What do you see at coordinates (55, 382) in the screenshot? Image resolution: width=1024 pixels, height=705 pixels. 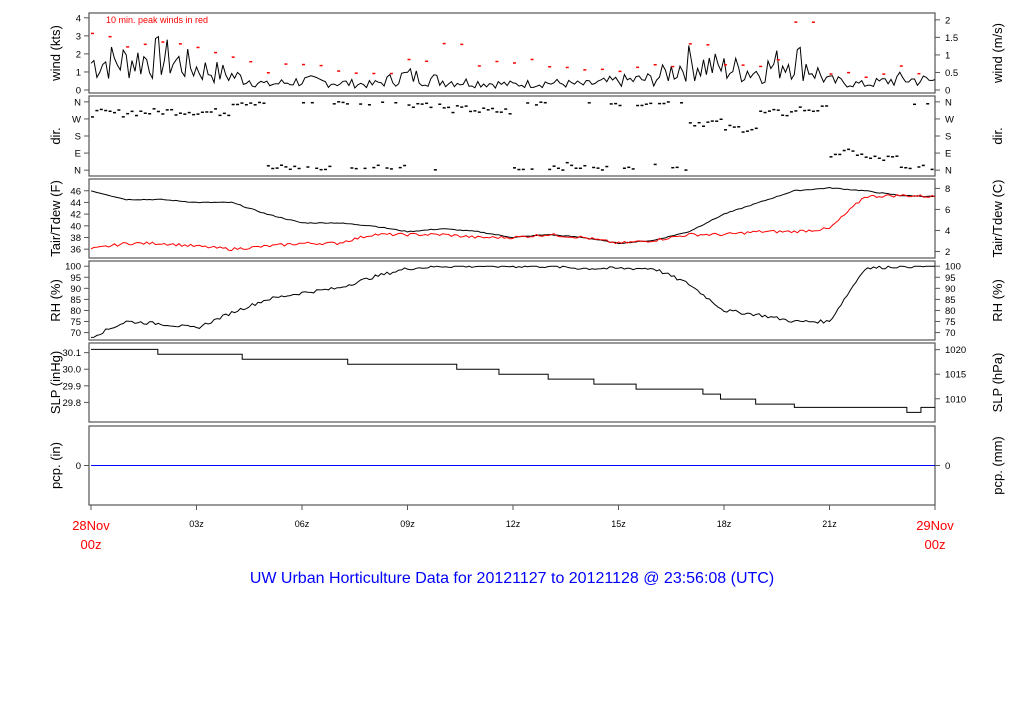 I see `ylabel-slp: SLP (inHg)` at bounding box center [55, 382].